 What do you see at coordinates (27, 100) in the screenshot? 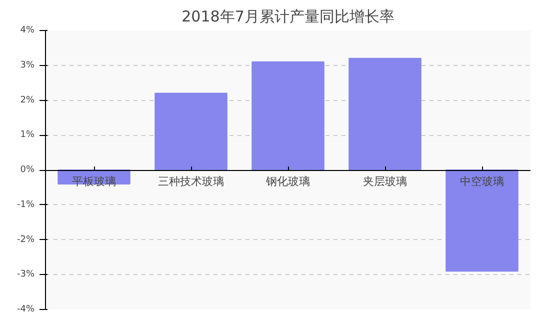
I see `y-tick-label: 2%` at bounding box center [27, 100].